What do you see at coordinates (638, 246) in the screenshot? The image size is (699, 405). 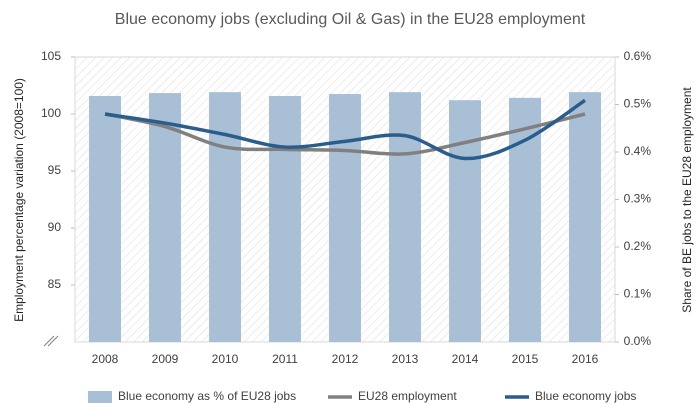 I see `y2-tick-label: 0.2%` at bounding box center [638, 246].